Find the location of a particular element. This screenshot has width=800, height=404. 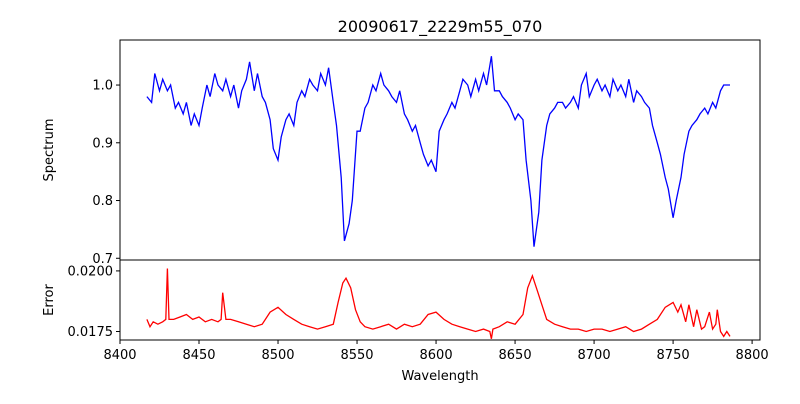

y-tick-label: 0.0175 is located at coordinates (91, 332).